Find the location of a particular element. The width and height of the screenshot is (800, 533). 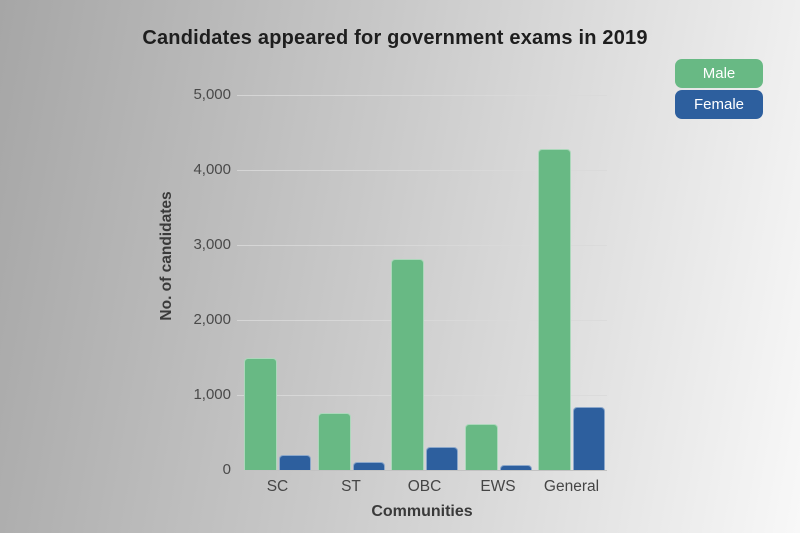

x-tick-label-obc: OBC is located at coordinates (424, 486).